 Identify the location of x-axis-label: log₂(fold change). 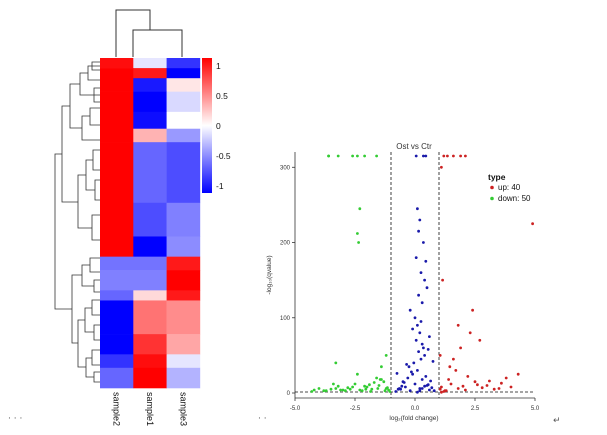
(413, 418).